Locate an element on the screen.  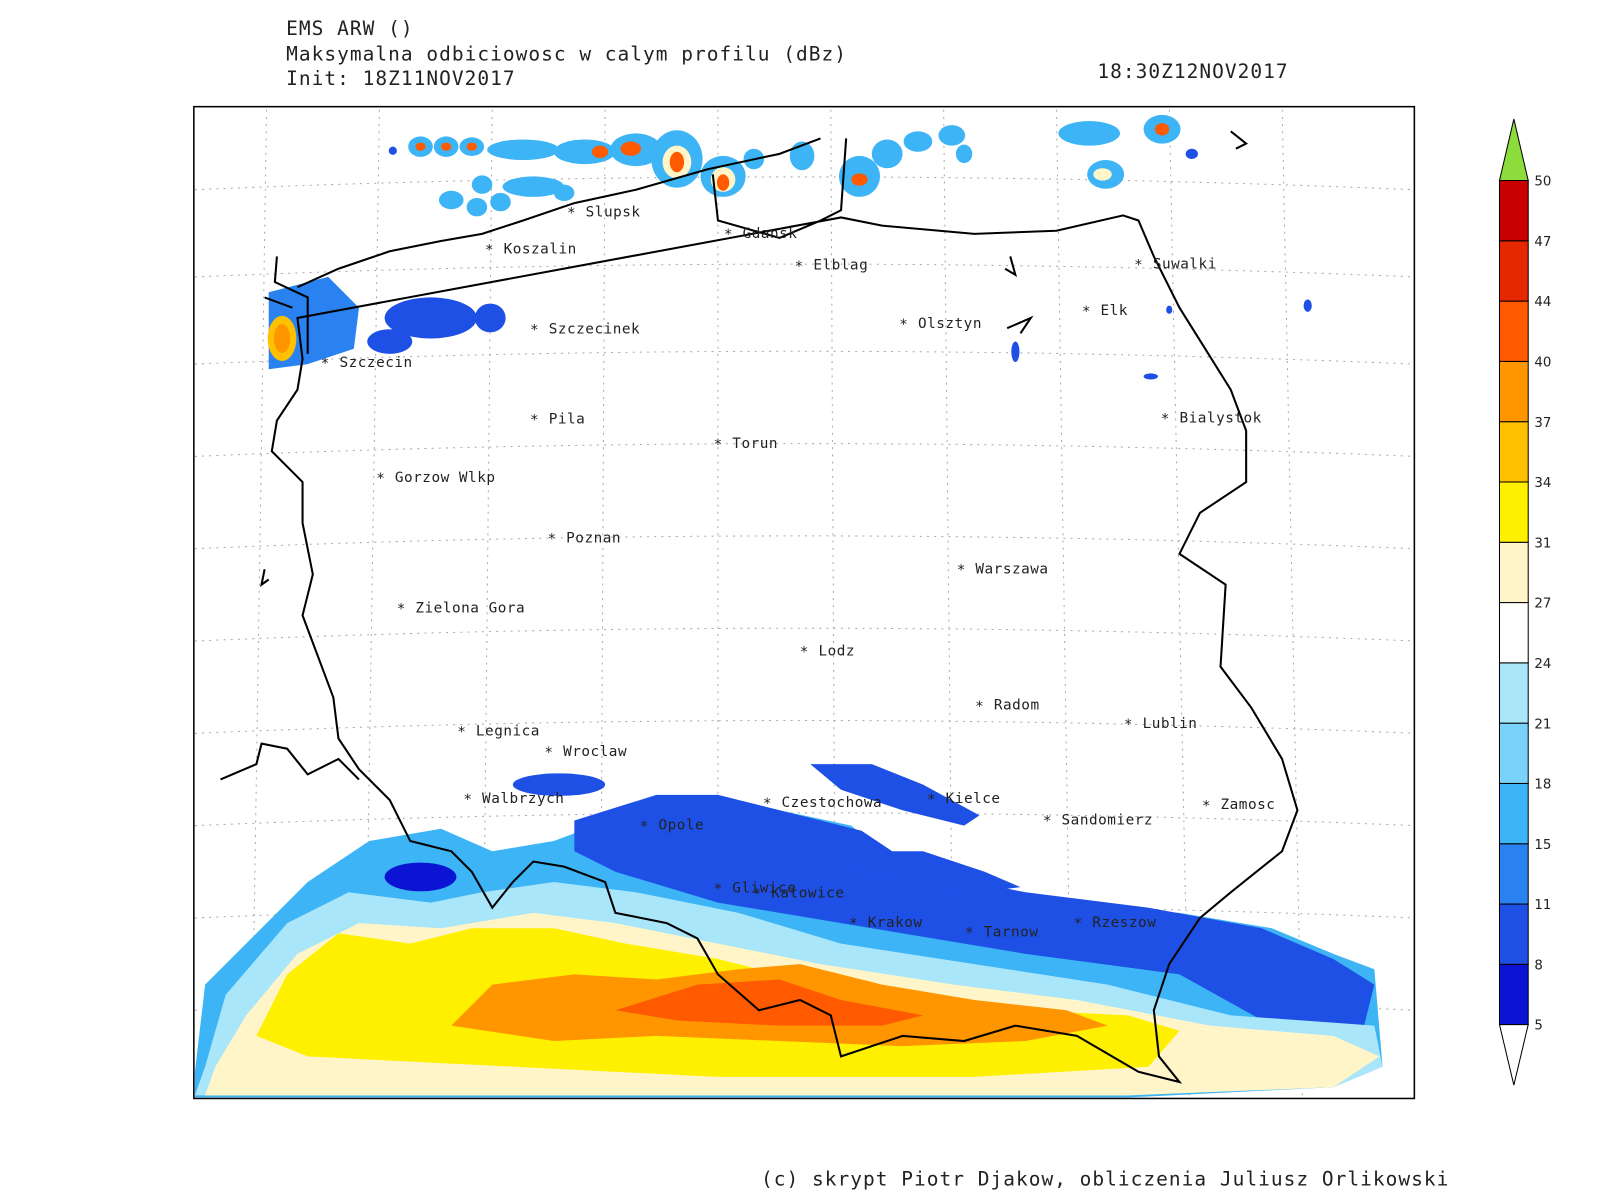
city-label: Krakow is located at coordinates (895, 923).